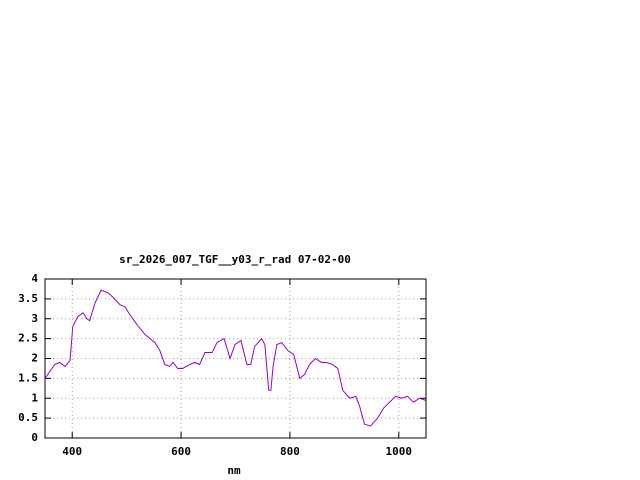 This screenshot has height=480, width=640. Describe the element at coordinates (34, 318) in the screenshot. I see `y-tick-label: 3` at that location.